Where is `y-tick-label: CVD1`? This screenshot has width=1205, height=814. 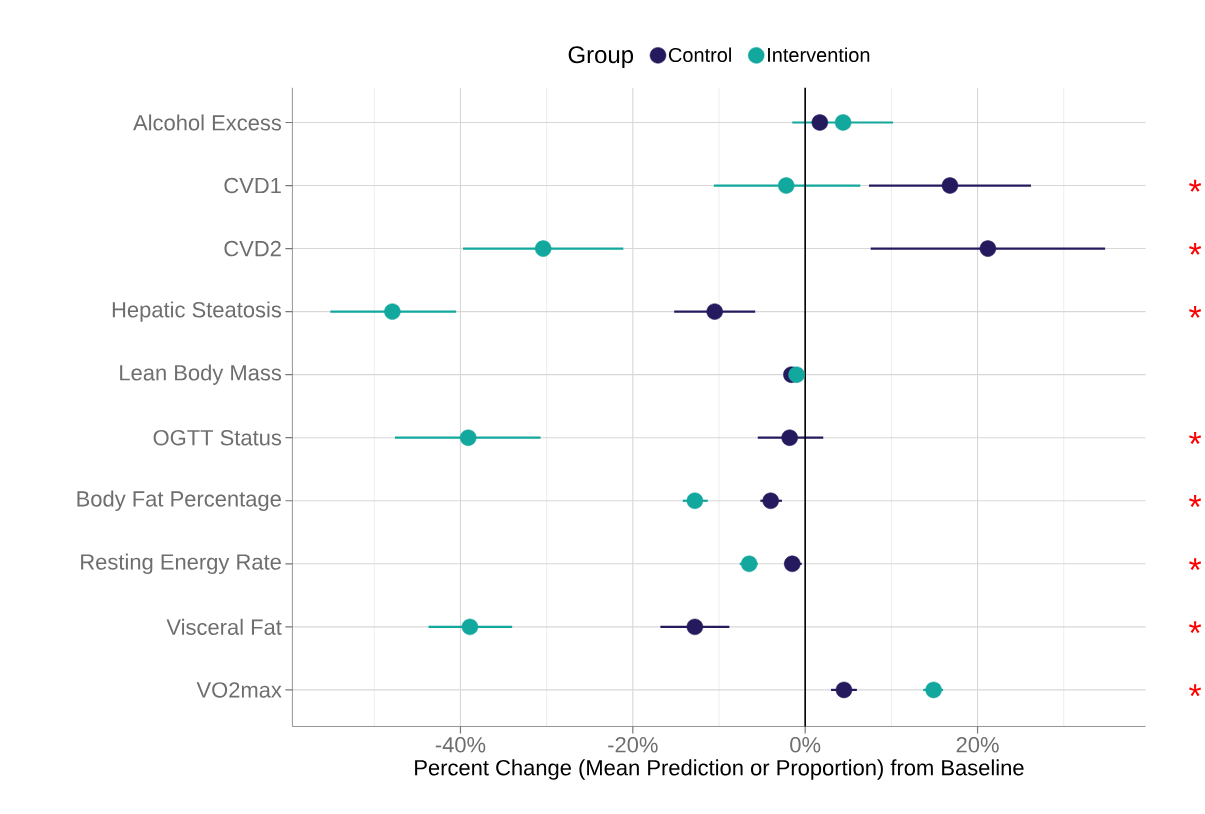
y-tick-label: CVD1 is located at coordinates (252, 185).